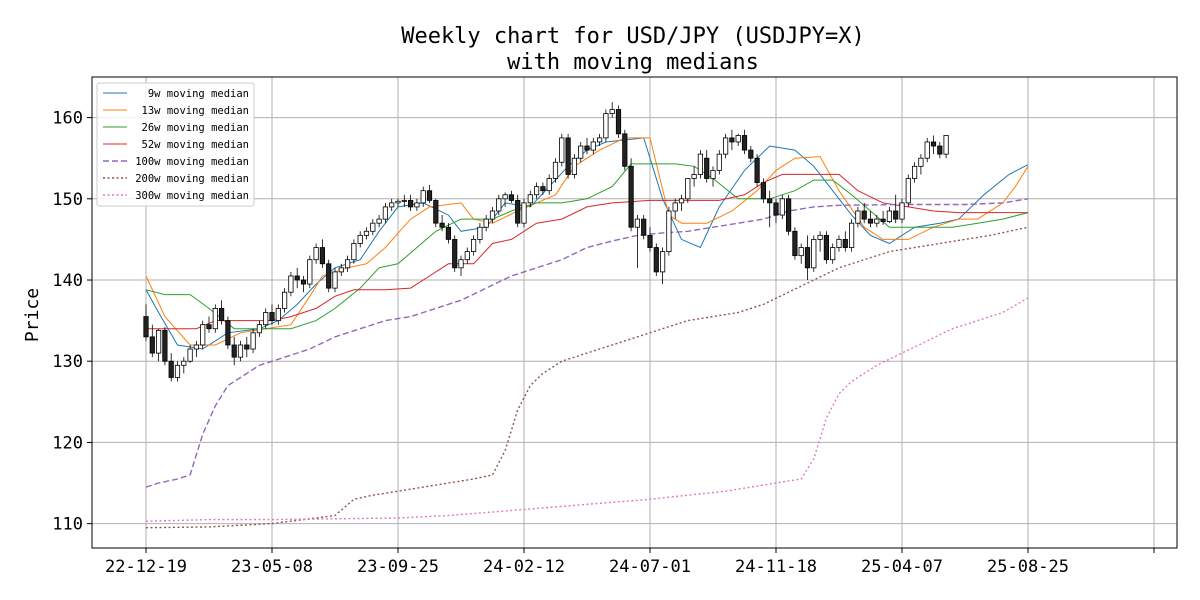 This screenshot has height=600, width=1200. What do you see at coordinates (650, 567) in the screenshot?
I see `x-tick-label-4: 24-07-01` at bounding box center [650, 567].